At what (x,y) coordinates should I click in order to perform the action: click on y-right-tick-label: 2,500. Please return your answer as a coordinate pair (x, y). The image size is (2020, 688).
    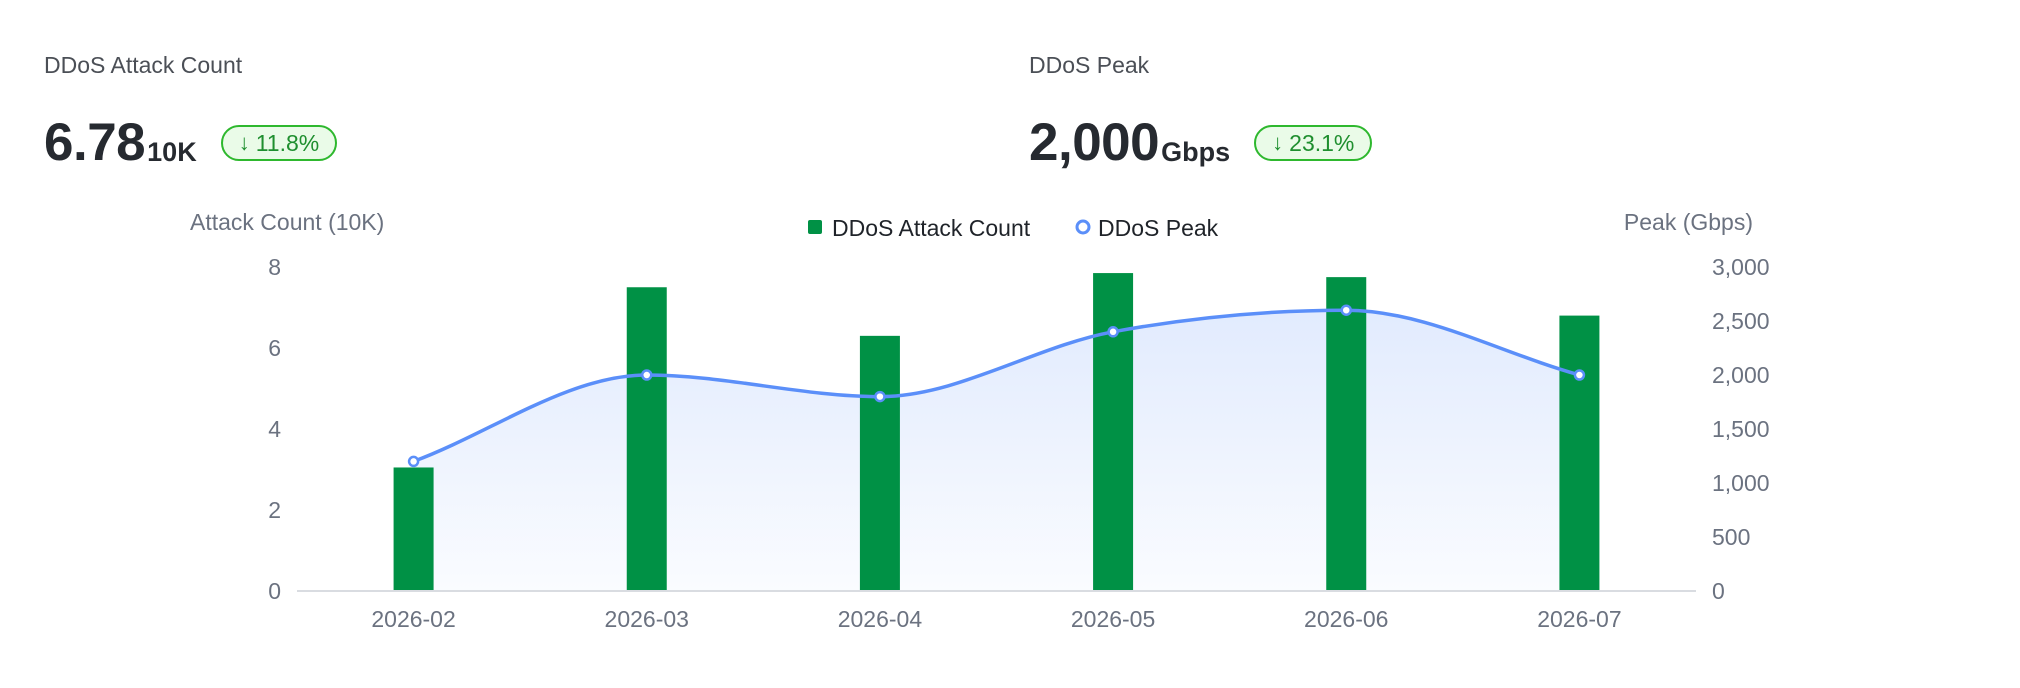
    Looking at the image, I should click on (1741, 321).